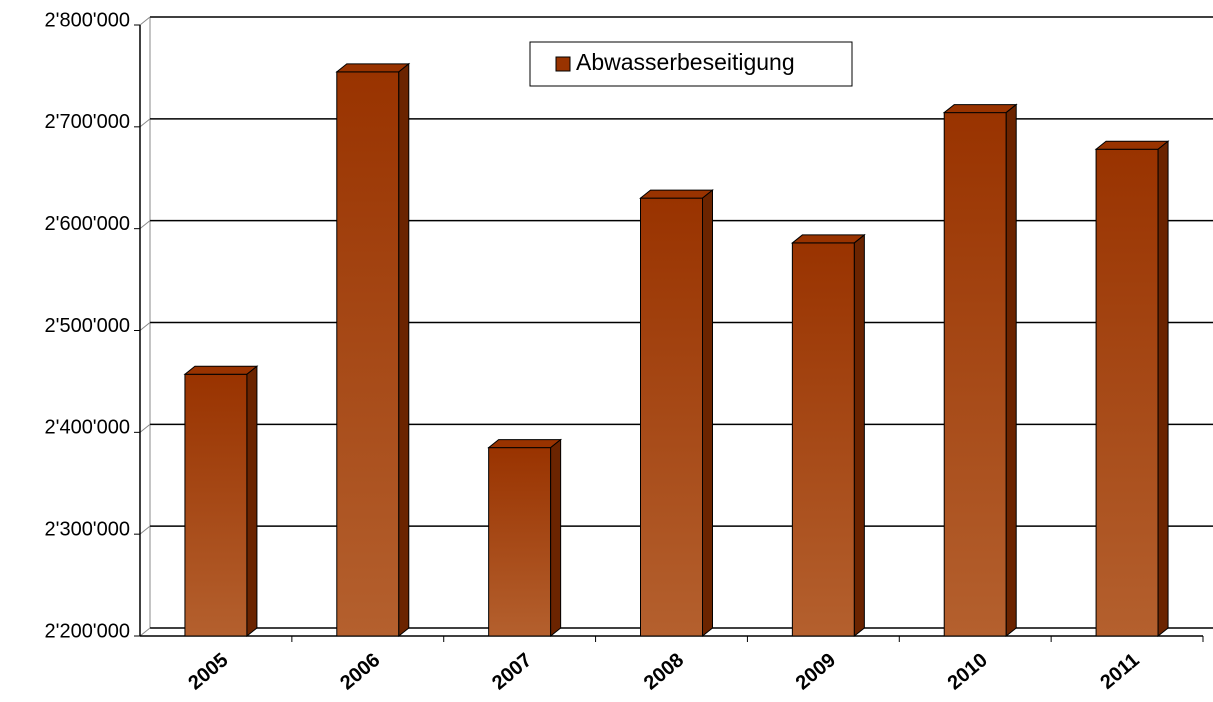  What do you see at coordinates (88, 326) in the screenshot?
I see `y-tick-label: 2'500'000` at bounding box center [88, 326].